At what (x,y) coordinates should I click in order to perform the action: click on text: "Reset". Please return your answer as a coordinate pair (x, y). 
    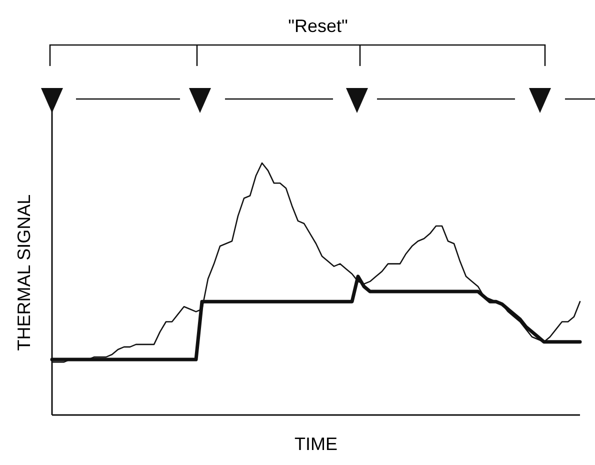
    Looking at the image, I should click on (318, 26).